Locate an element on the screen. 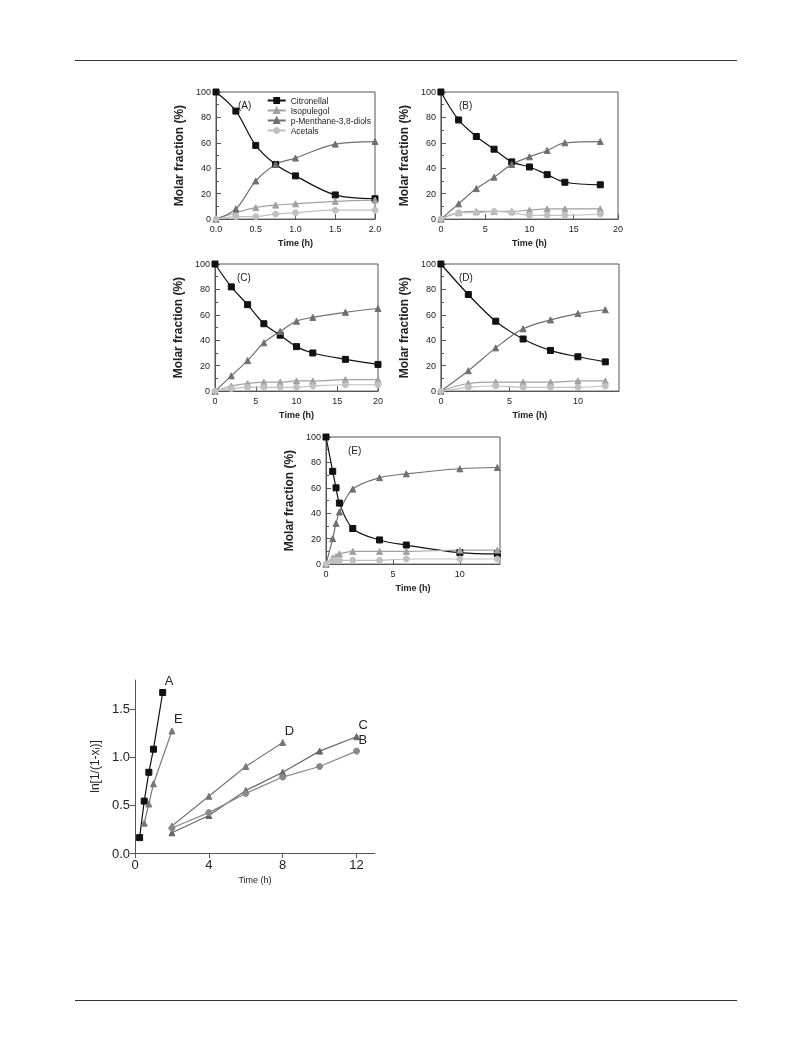 This screenshot has height=1039, width=793. y-tick-label: 0.0 is located at coordinates (120, 853).